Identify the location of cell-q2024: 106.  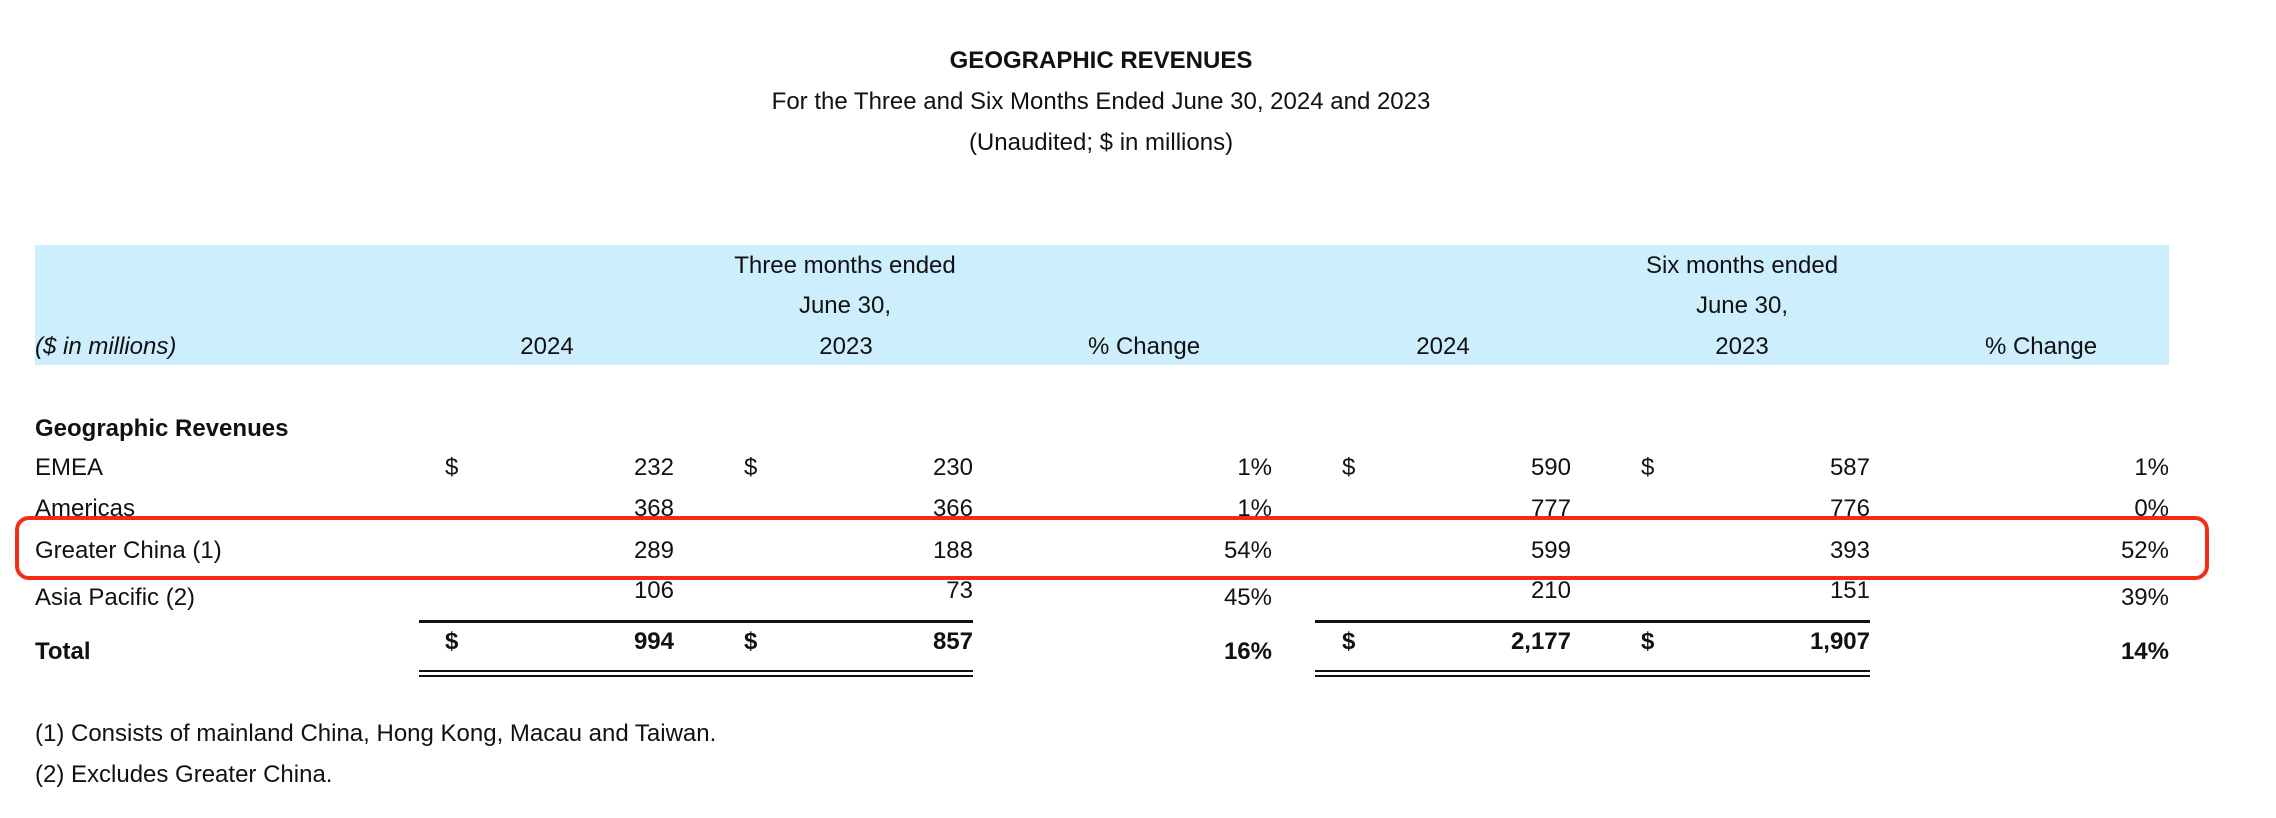
(653, 590).